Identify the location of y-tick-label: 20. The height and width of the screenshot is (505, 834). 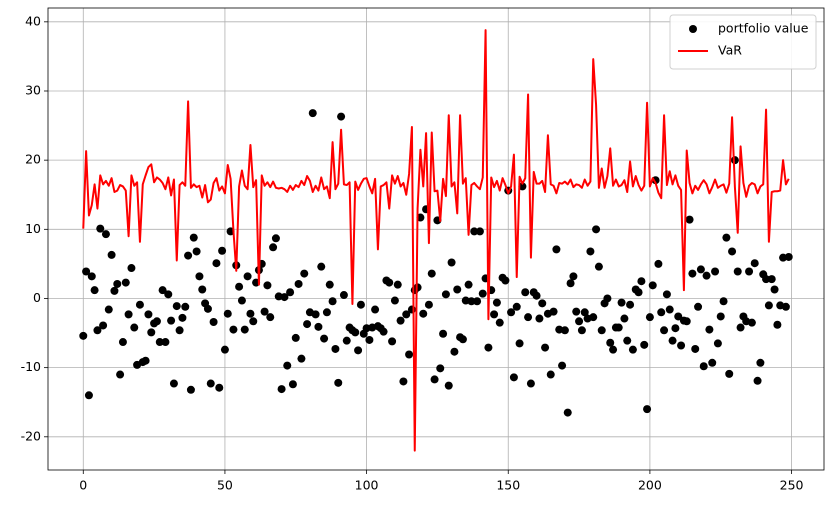
(33, 159).